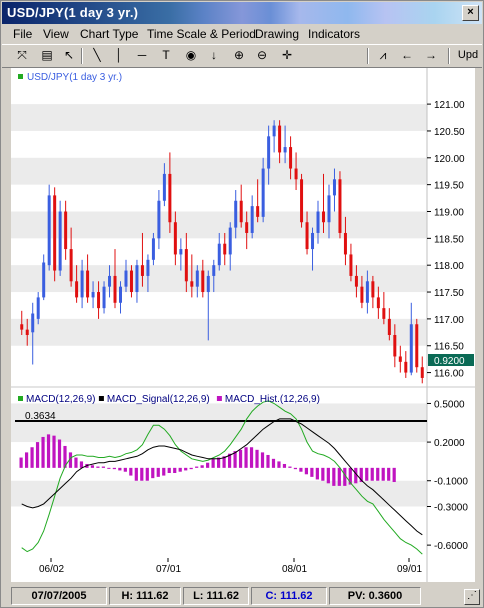  What do you see at coordinates (201, 34) in the screenshot?
I see `menu-time-scale-period: Time Scale & Period` at bounding box center [201, 34].